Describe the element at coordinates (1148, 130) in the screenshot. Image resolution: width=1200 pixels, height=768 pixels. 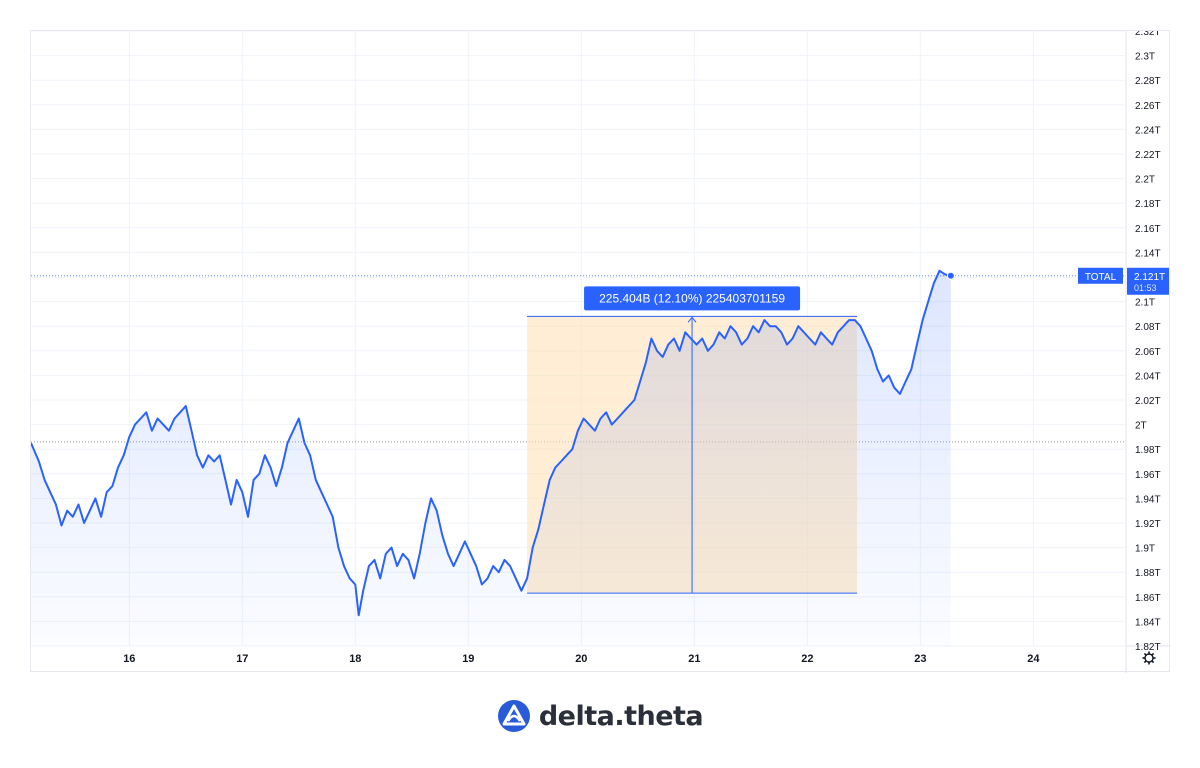
I see `y-tick-label: 2.24T` at that location.